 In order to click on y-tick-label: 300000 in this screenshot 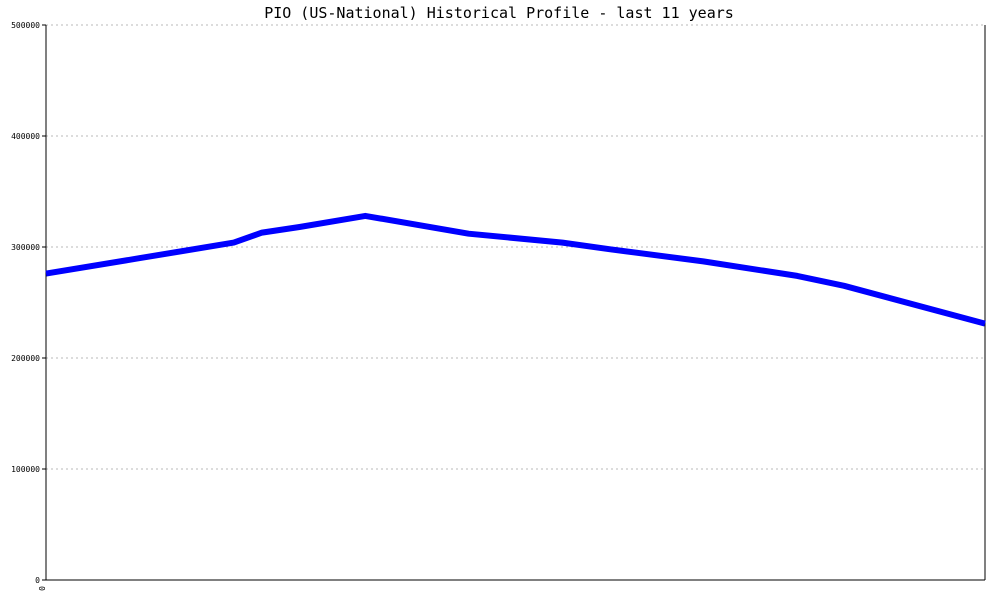, I will do `click(25, 247)`.